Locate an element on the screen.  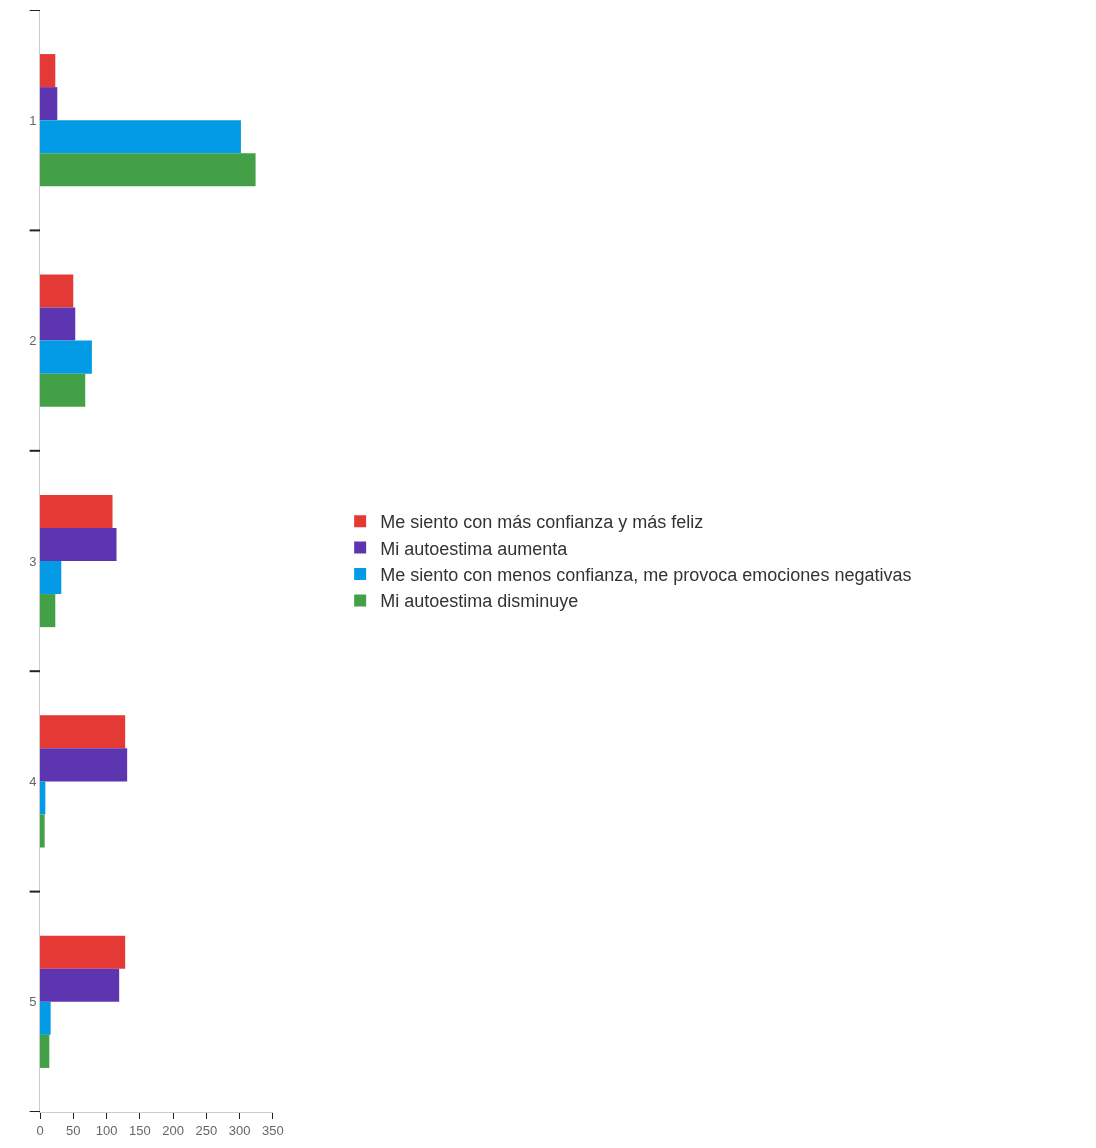
legend-label: Me siento con más confianza y más feliz is located at coordinates (542, 522).